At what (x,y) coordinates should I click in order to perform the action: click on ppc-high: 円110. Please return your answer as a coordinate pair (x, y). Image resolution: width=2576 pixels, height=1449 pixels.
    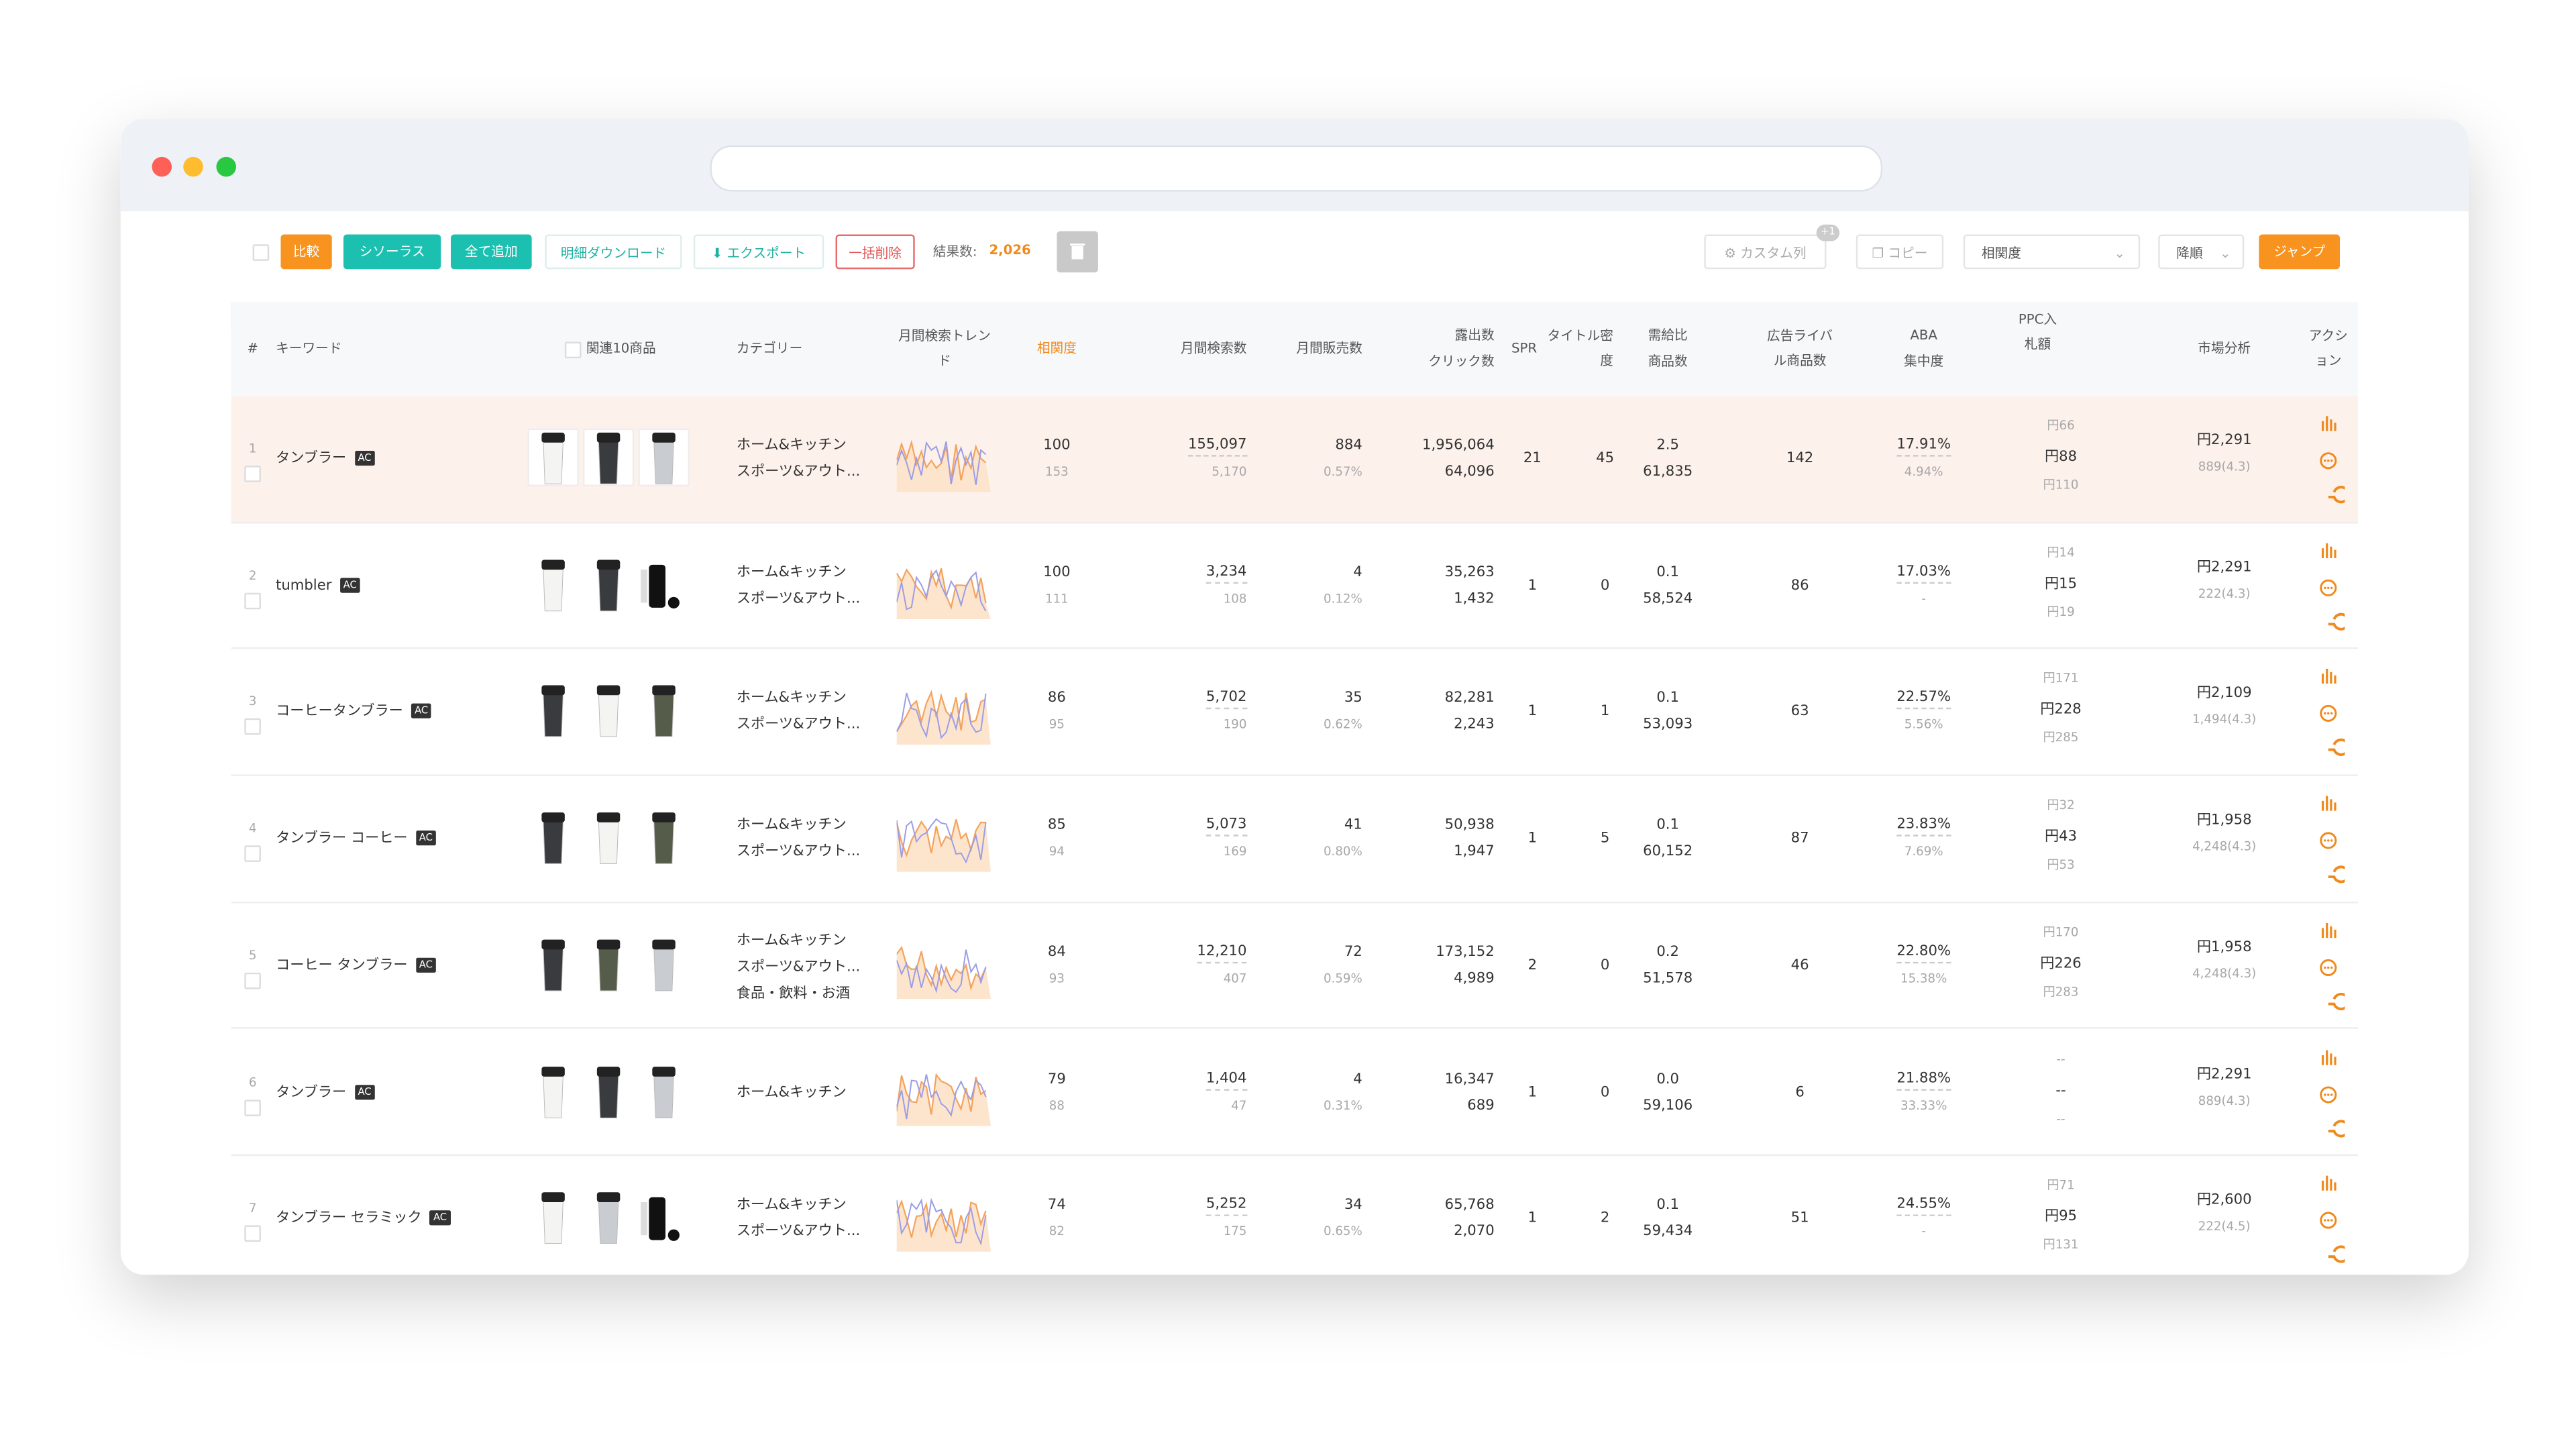
    Looking at the image, I should click on (2061, 484).